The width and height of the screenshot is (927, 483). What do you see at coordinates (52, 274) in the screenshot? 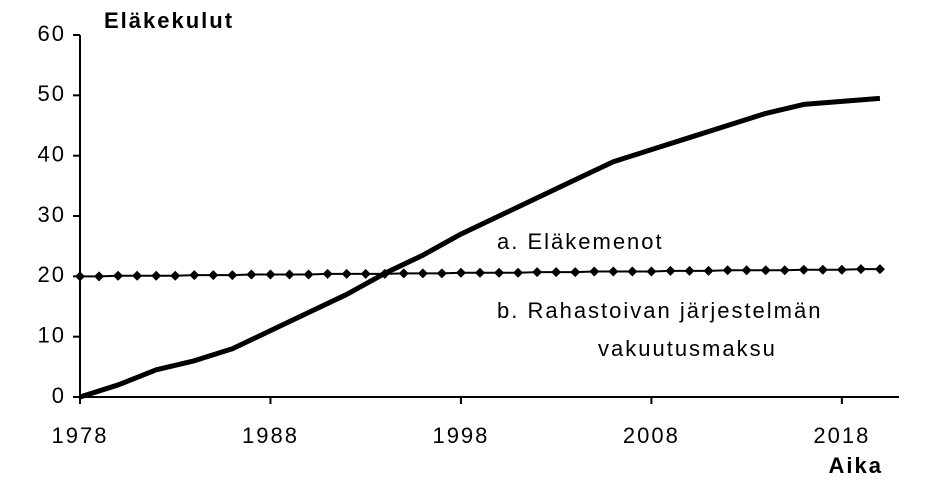
I see `y-tick-label: 20` at bounding box center [52, 274].